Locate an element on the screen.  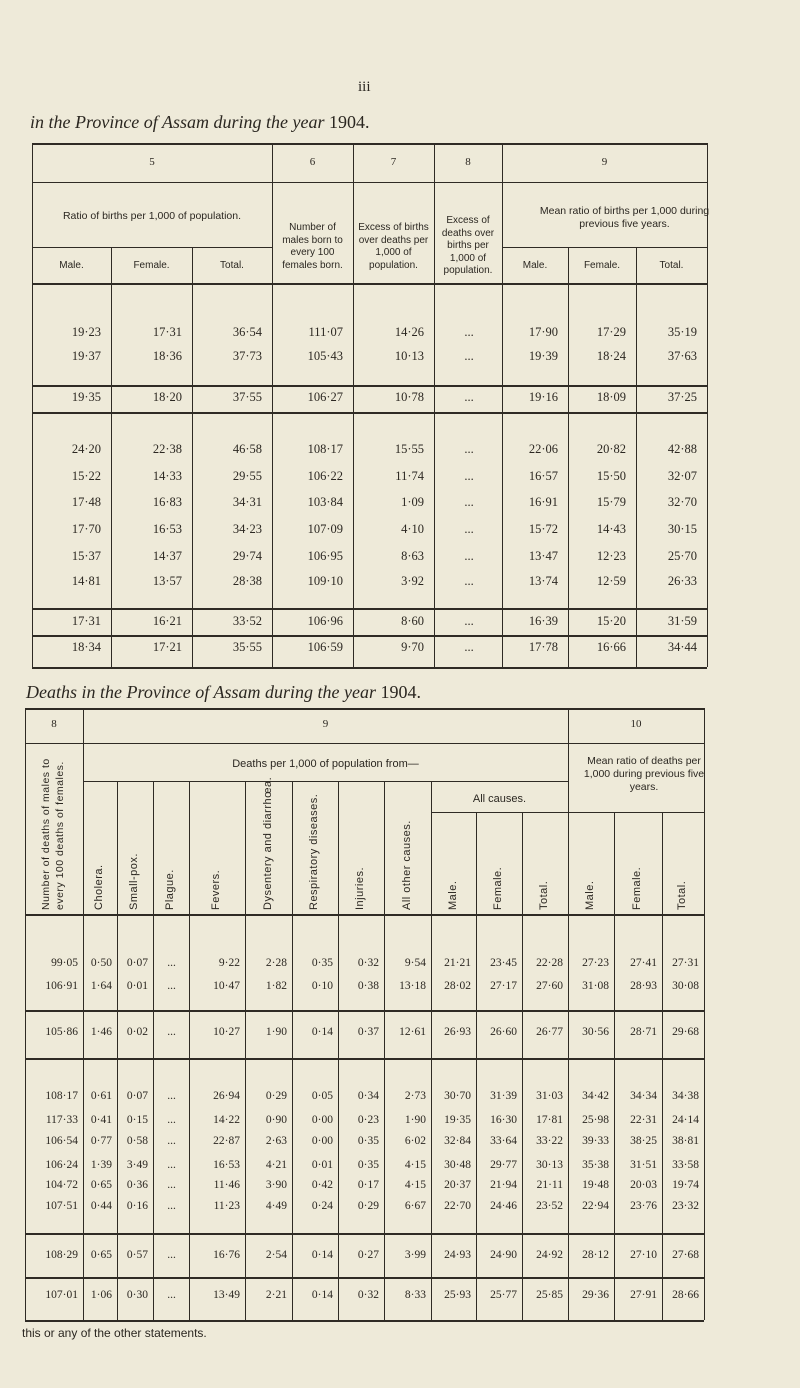
table-cell: 0·14 is located at coordinates (322, 1255).